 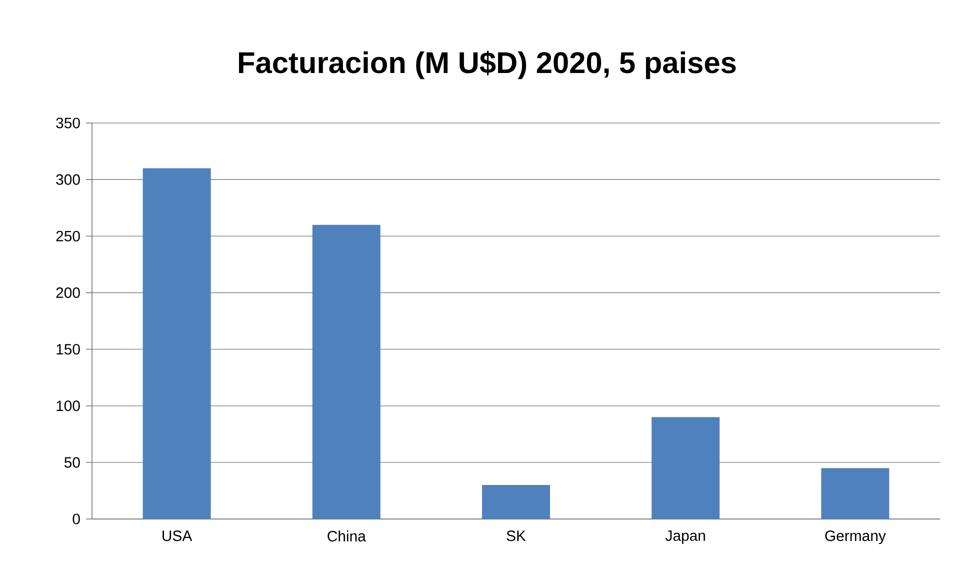 What do you see at coordinates (68, 123) in the screenshot?
I see `y-tick-label: 350` at bounding box center [68, 123].